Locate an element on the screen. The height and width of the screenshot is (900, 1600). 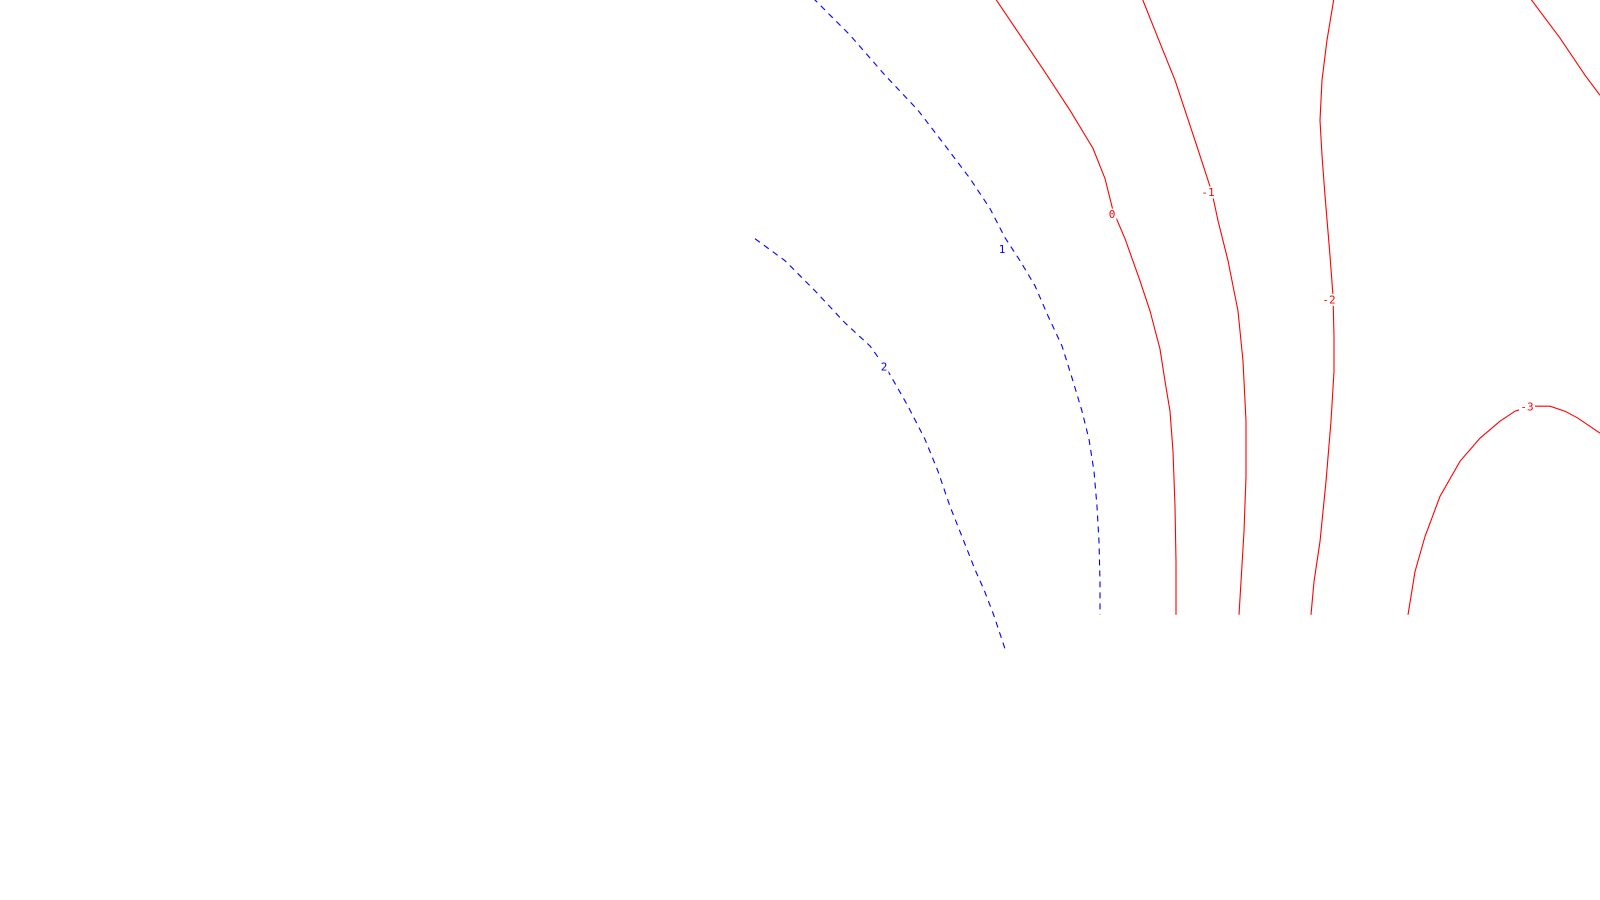
contour-label-level-0: 0 is located at coordinates (1112, 214).